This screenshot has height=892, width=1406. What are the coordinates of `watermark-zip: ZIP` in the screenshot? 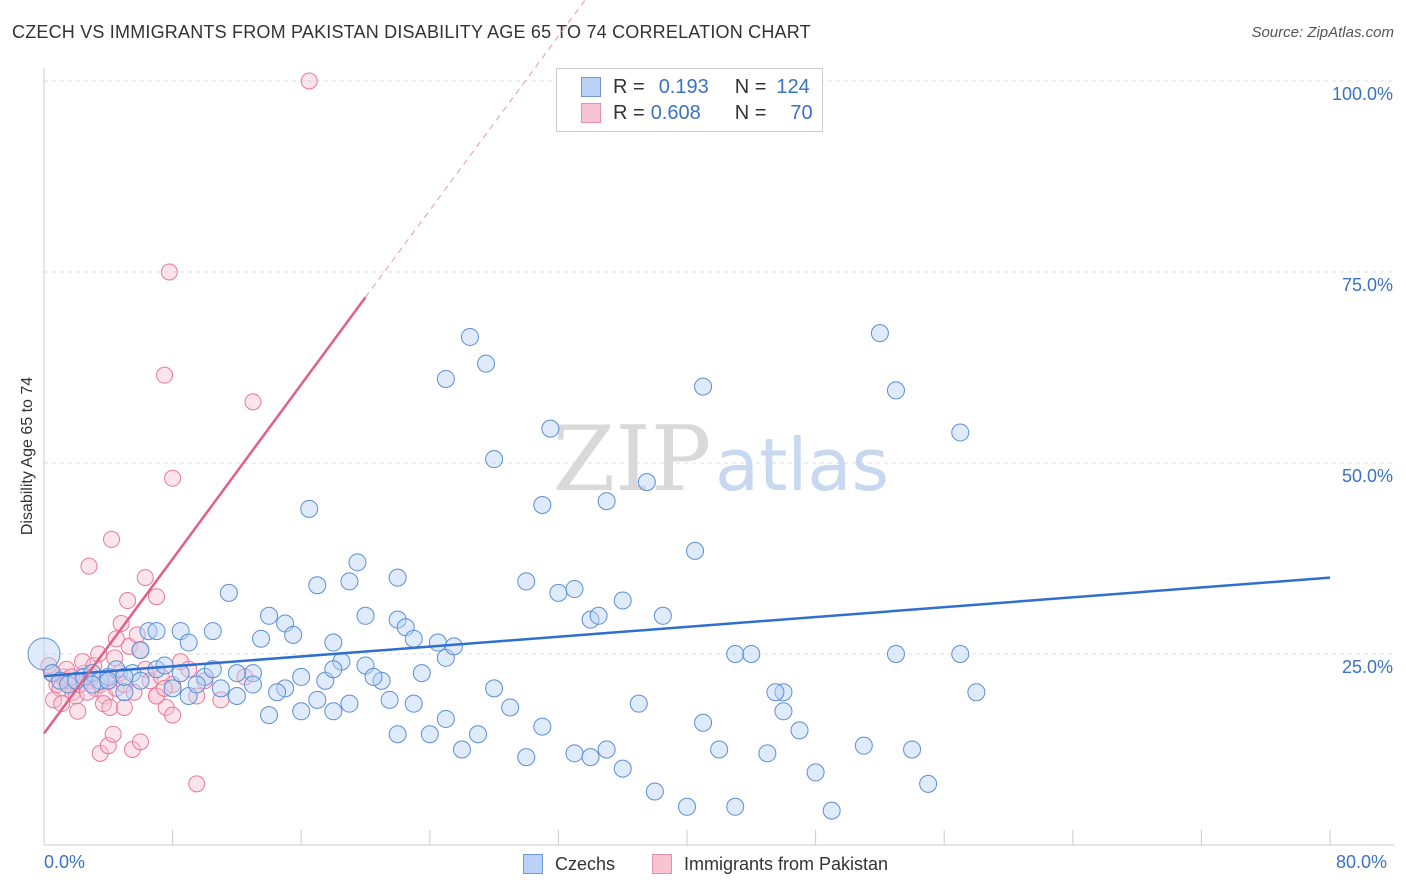 It's located at (632, 459).